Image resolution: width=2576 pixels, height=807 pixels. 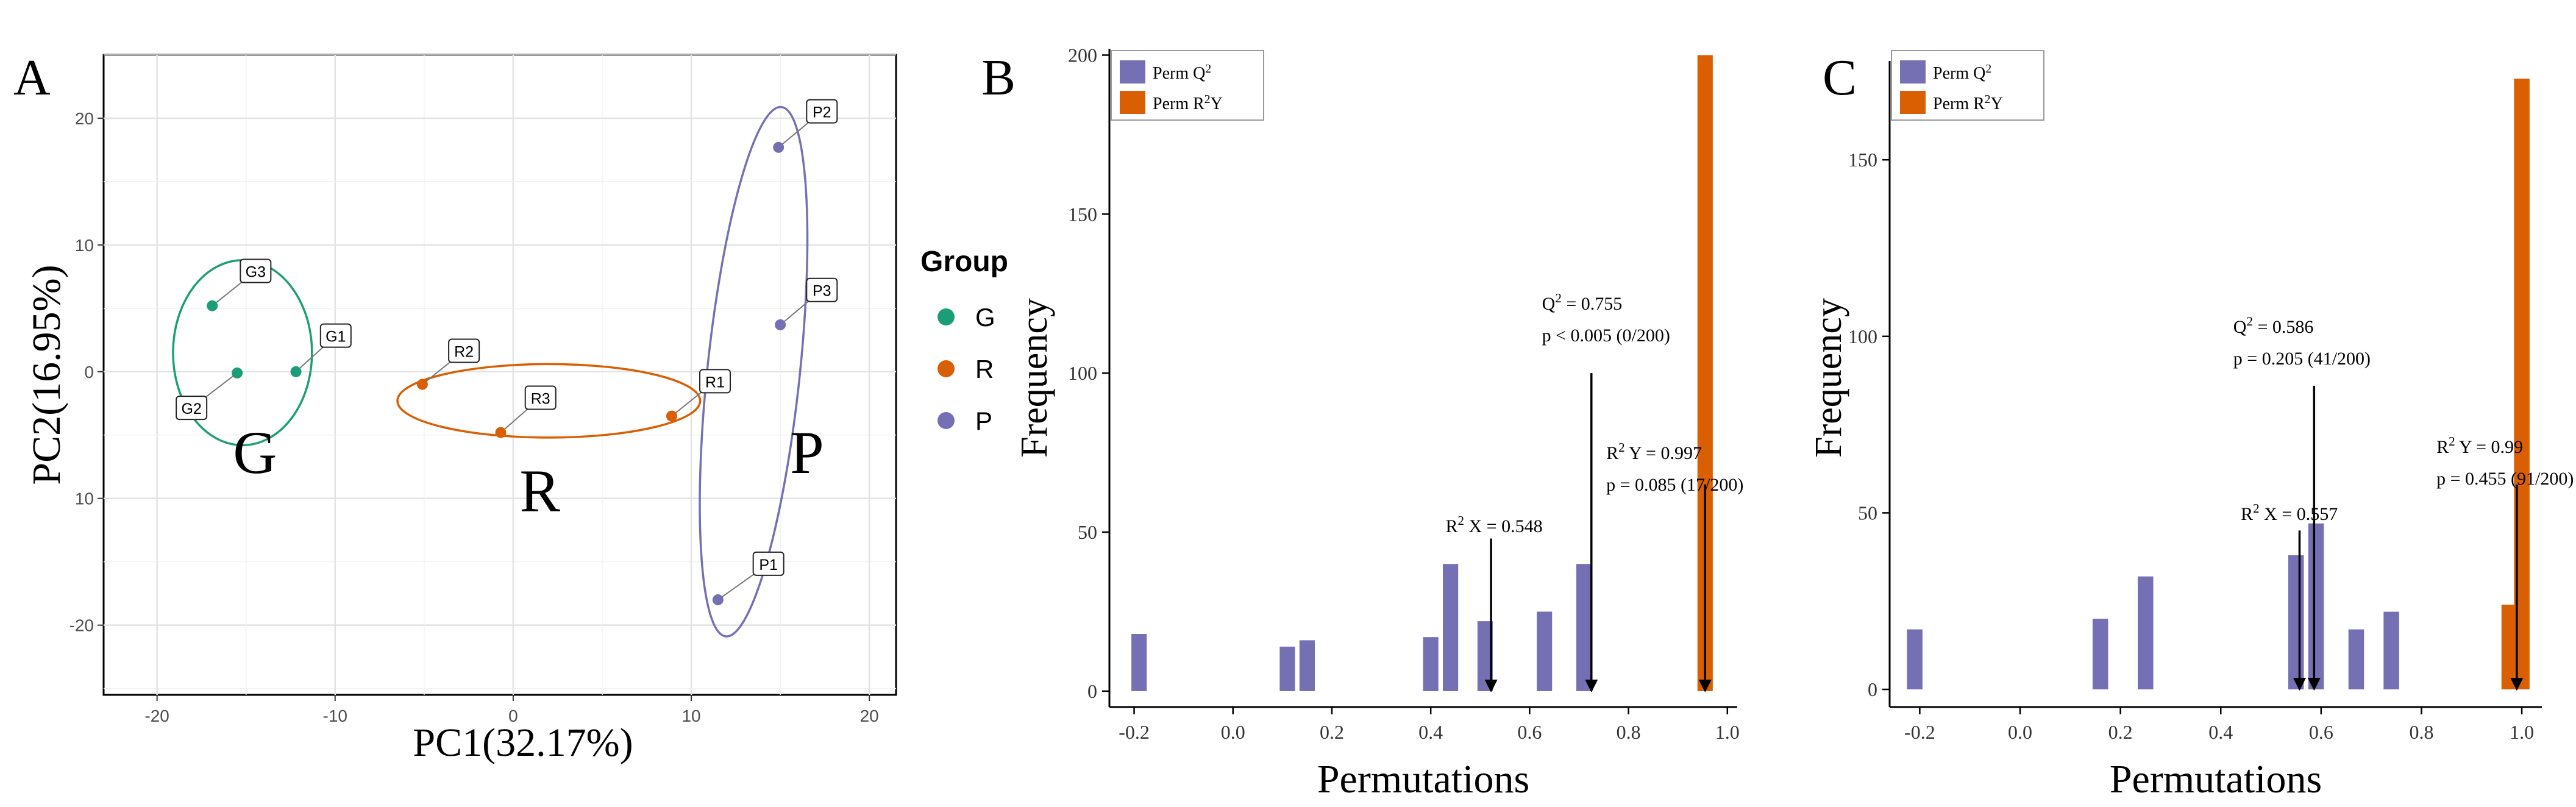 What do you see at coordinates (1082, 373) in the screenshot?
I see `y-tick-label: 100` at bounding box center [1082, 373].